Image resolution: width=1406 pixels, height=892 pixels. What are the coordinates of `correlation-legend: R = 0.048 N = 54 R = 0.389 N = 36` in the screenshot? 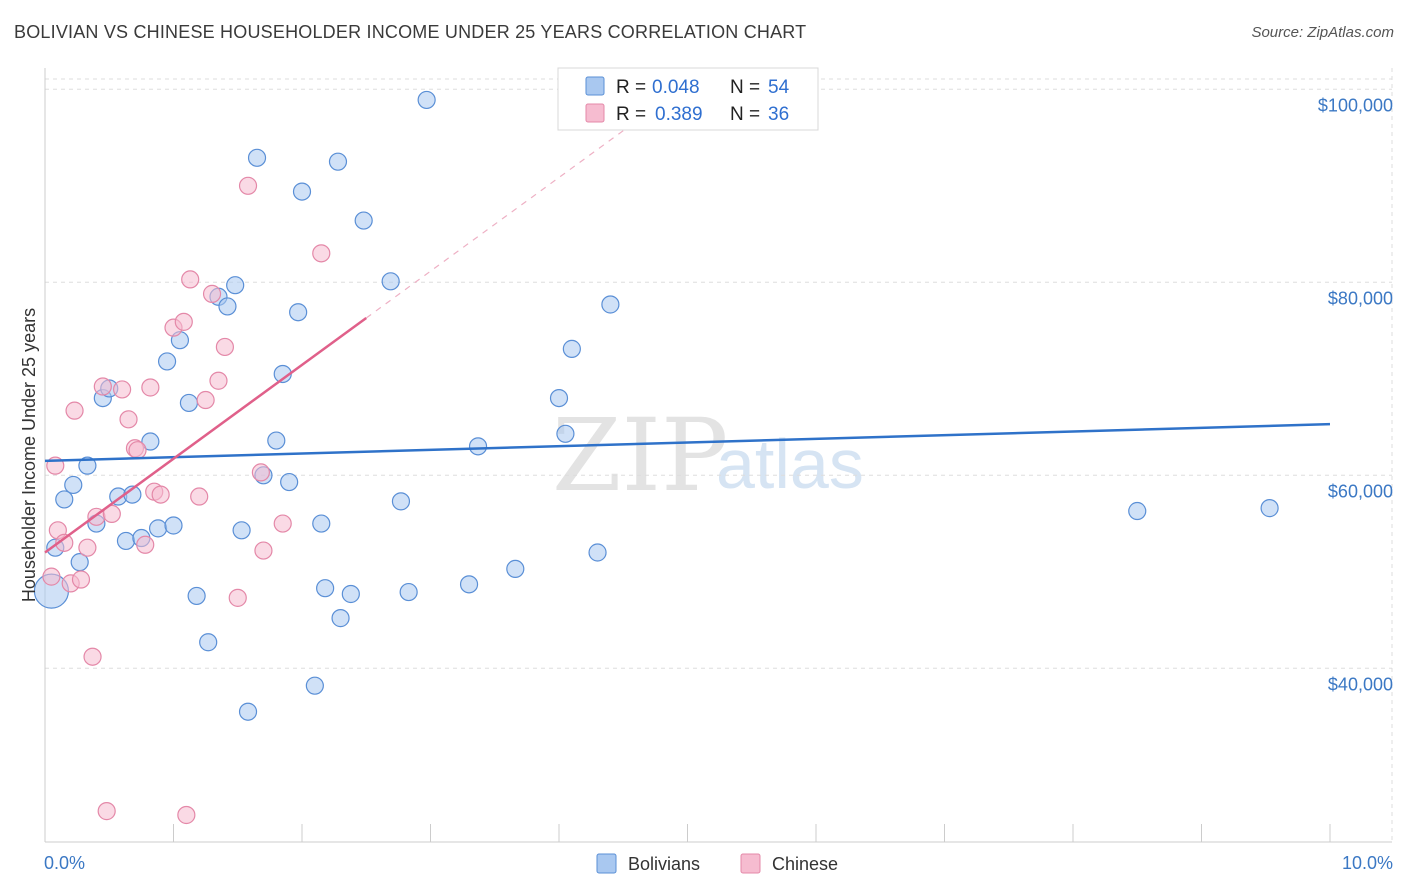 It's located at (688, 99).